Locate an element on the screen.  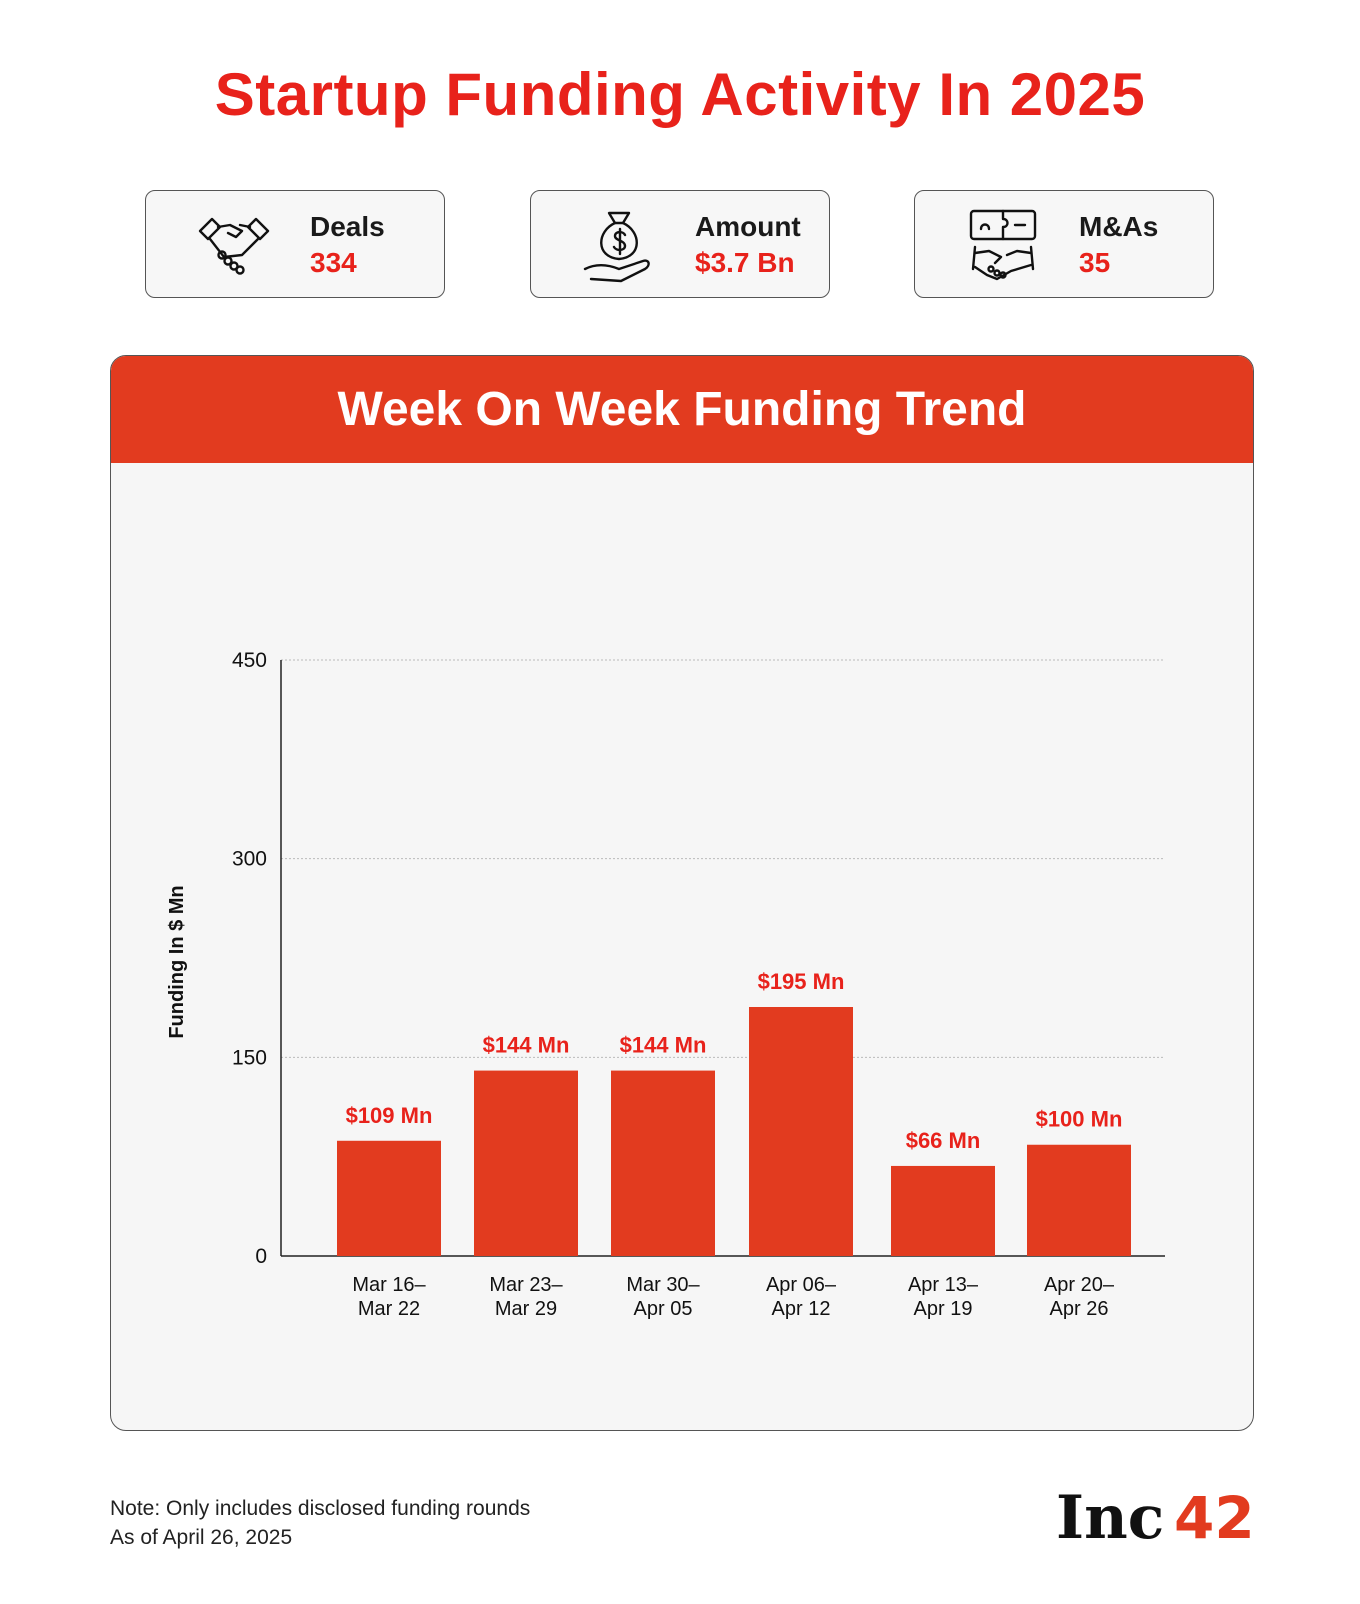
money-bag-hand-icon is located at coordinates (616, 247).